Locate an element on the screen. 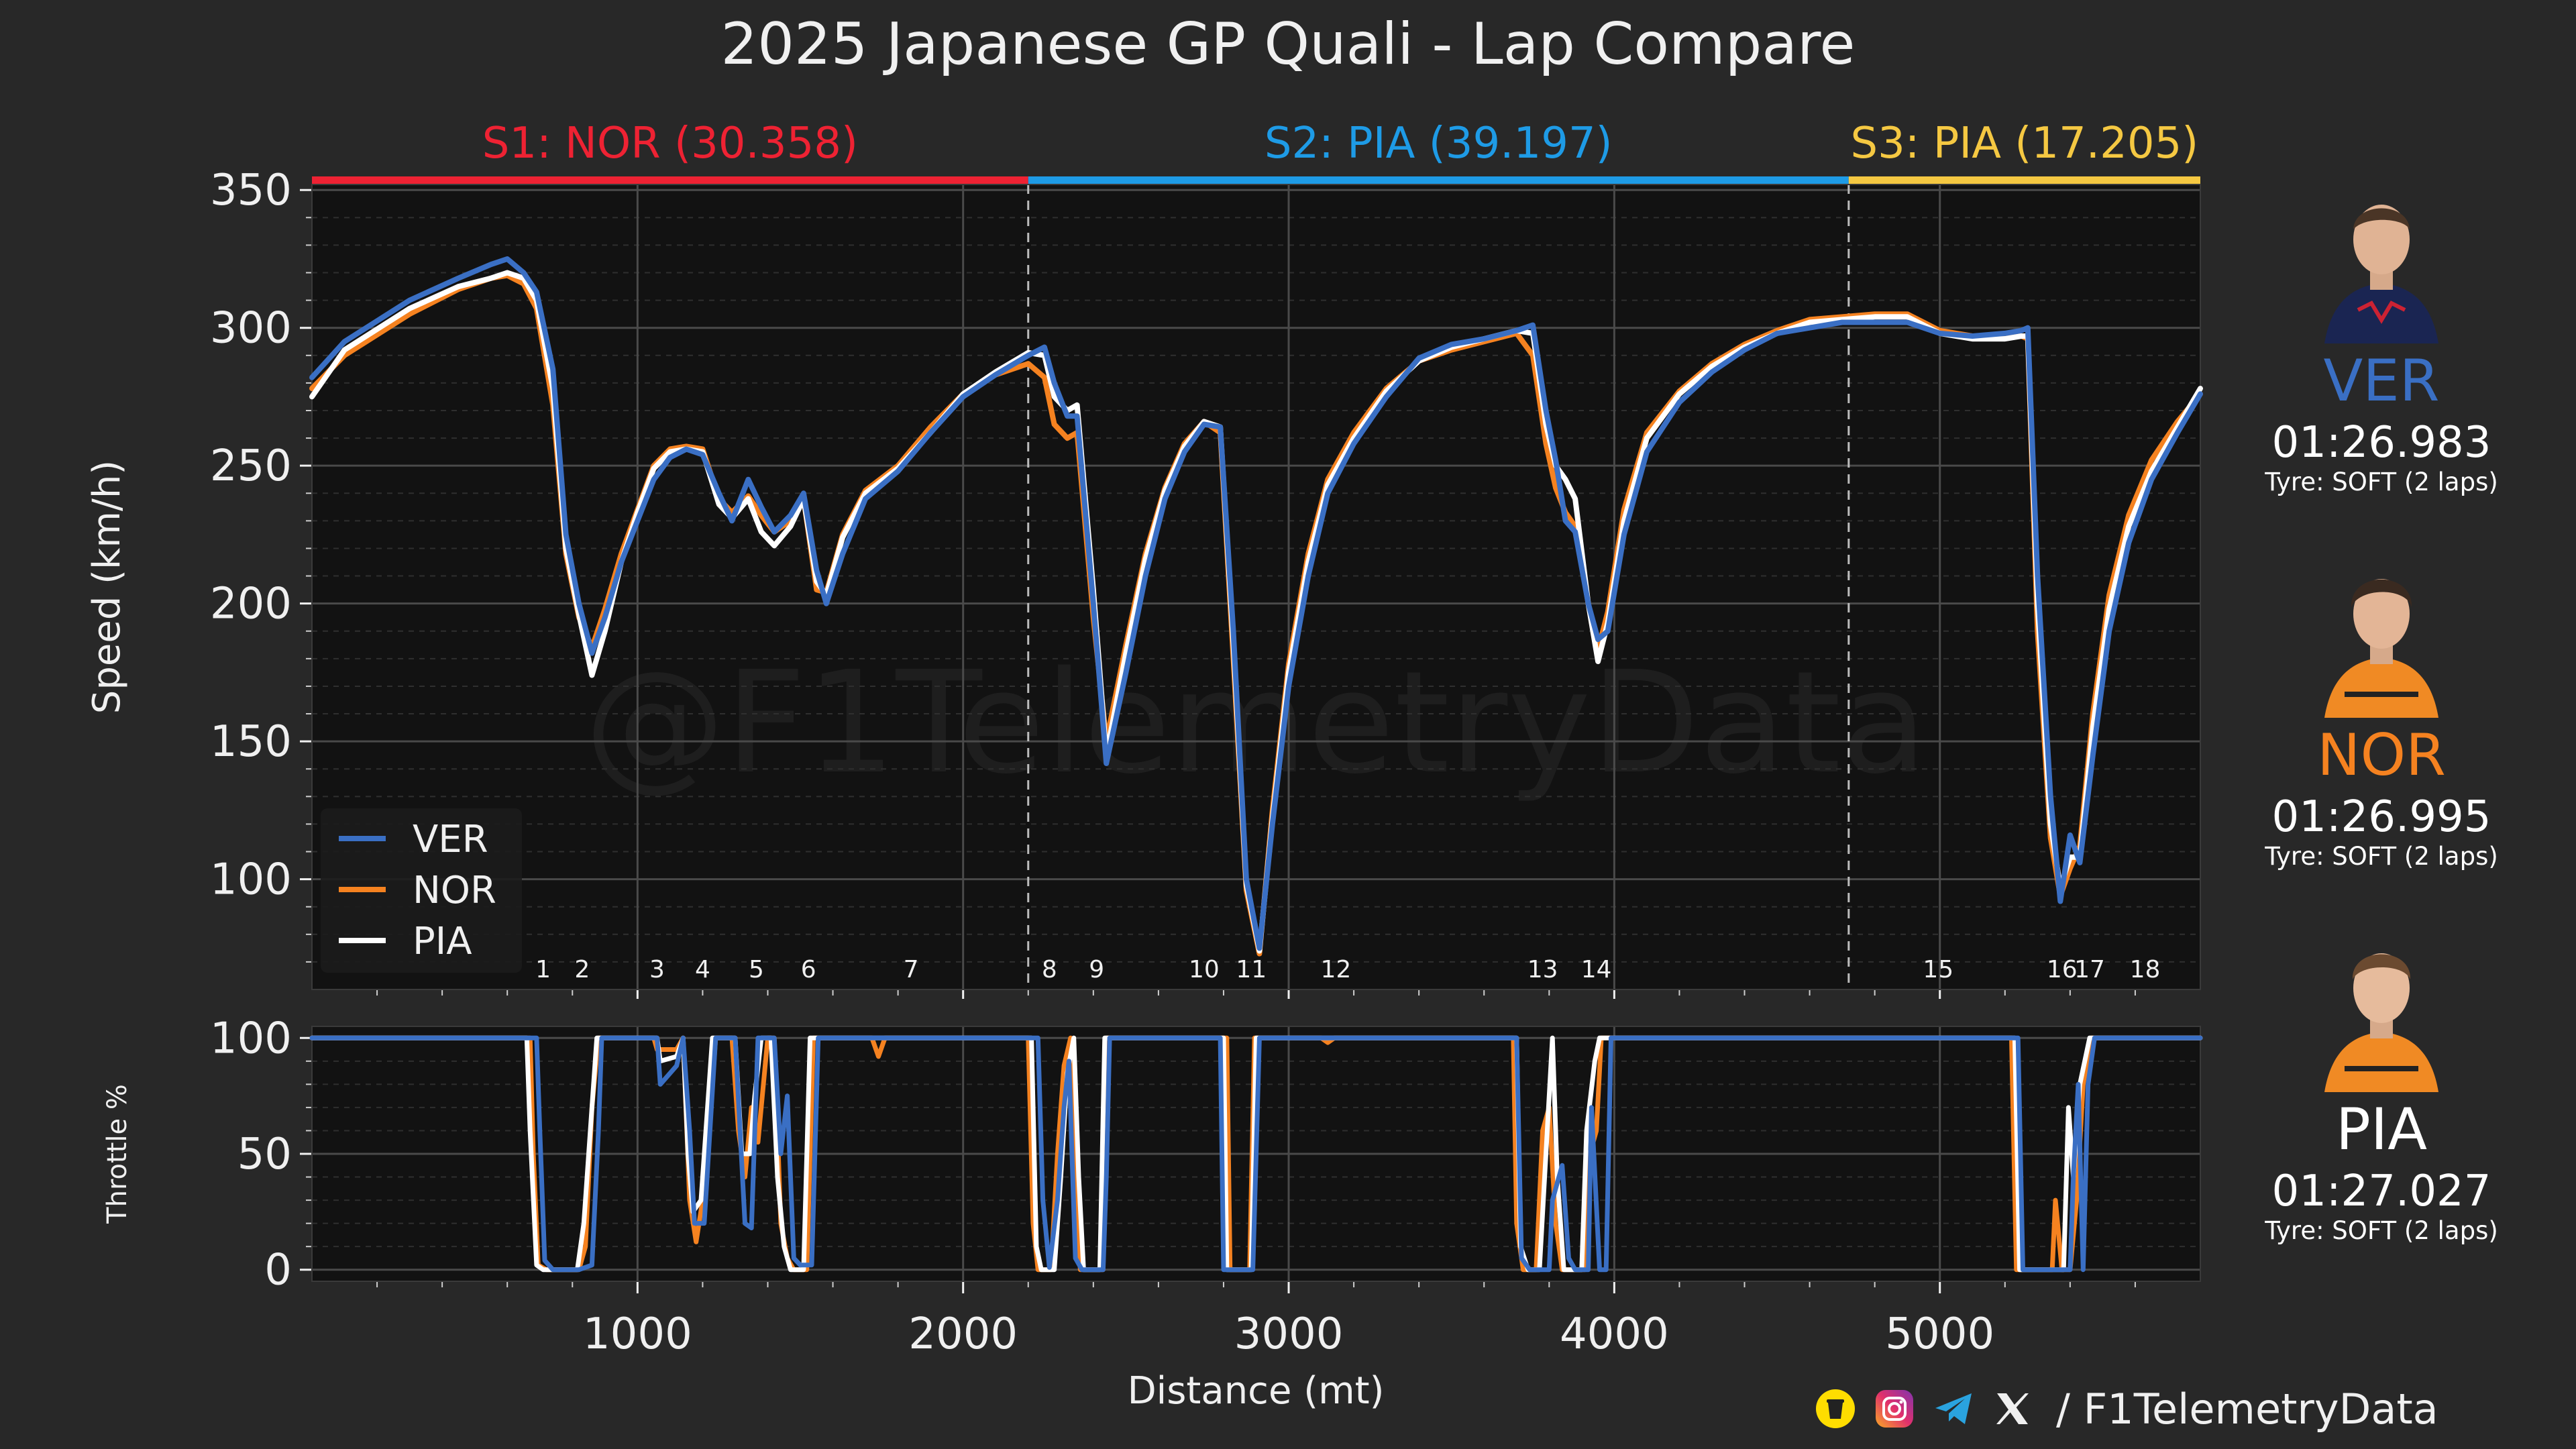 This screenshot has height=1449, width=2576. corner-label: 8 is located at coordinates (1049, 969).